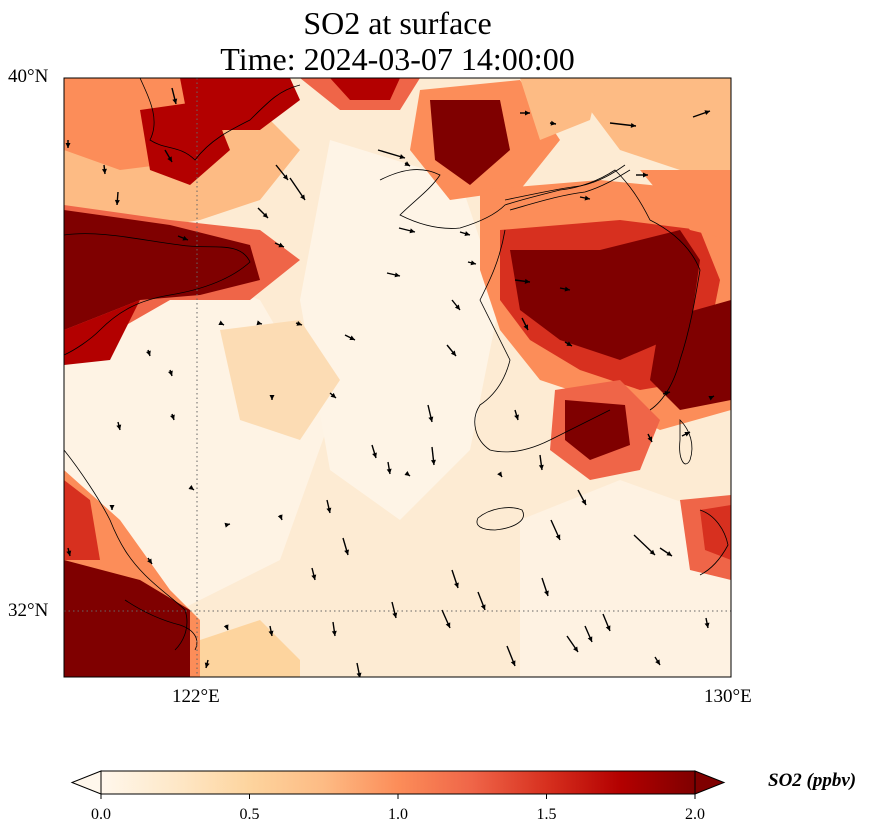  I want to click on colorbar, so click(398, 784).